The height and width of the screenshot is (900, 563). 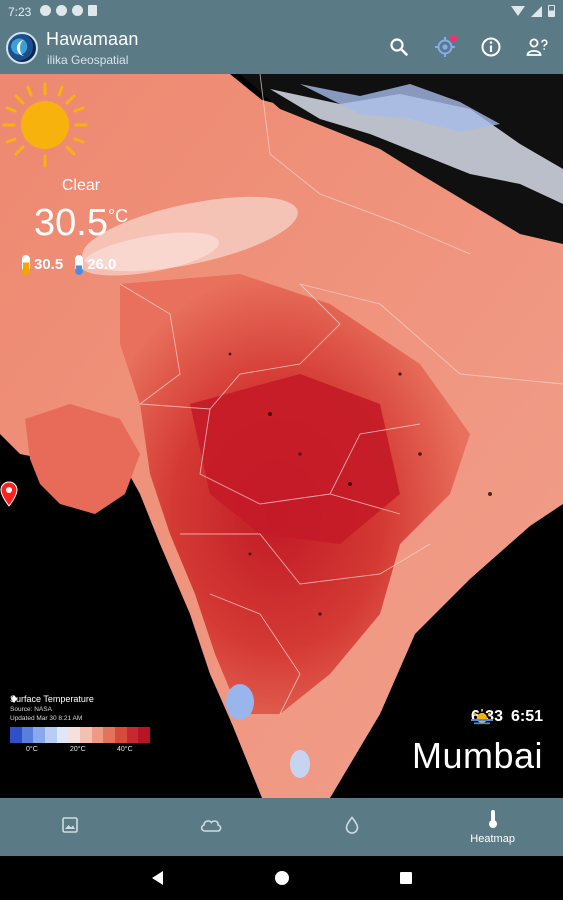 I want to click on nav-item-precipitation, so click(x=352, y=827).